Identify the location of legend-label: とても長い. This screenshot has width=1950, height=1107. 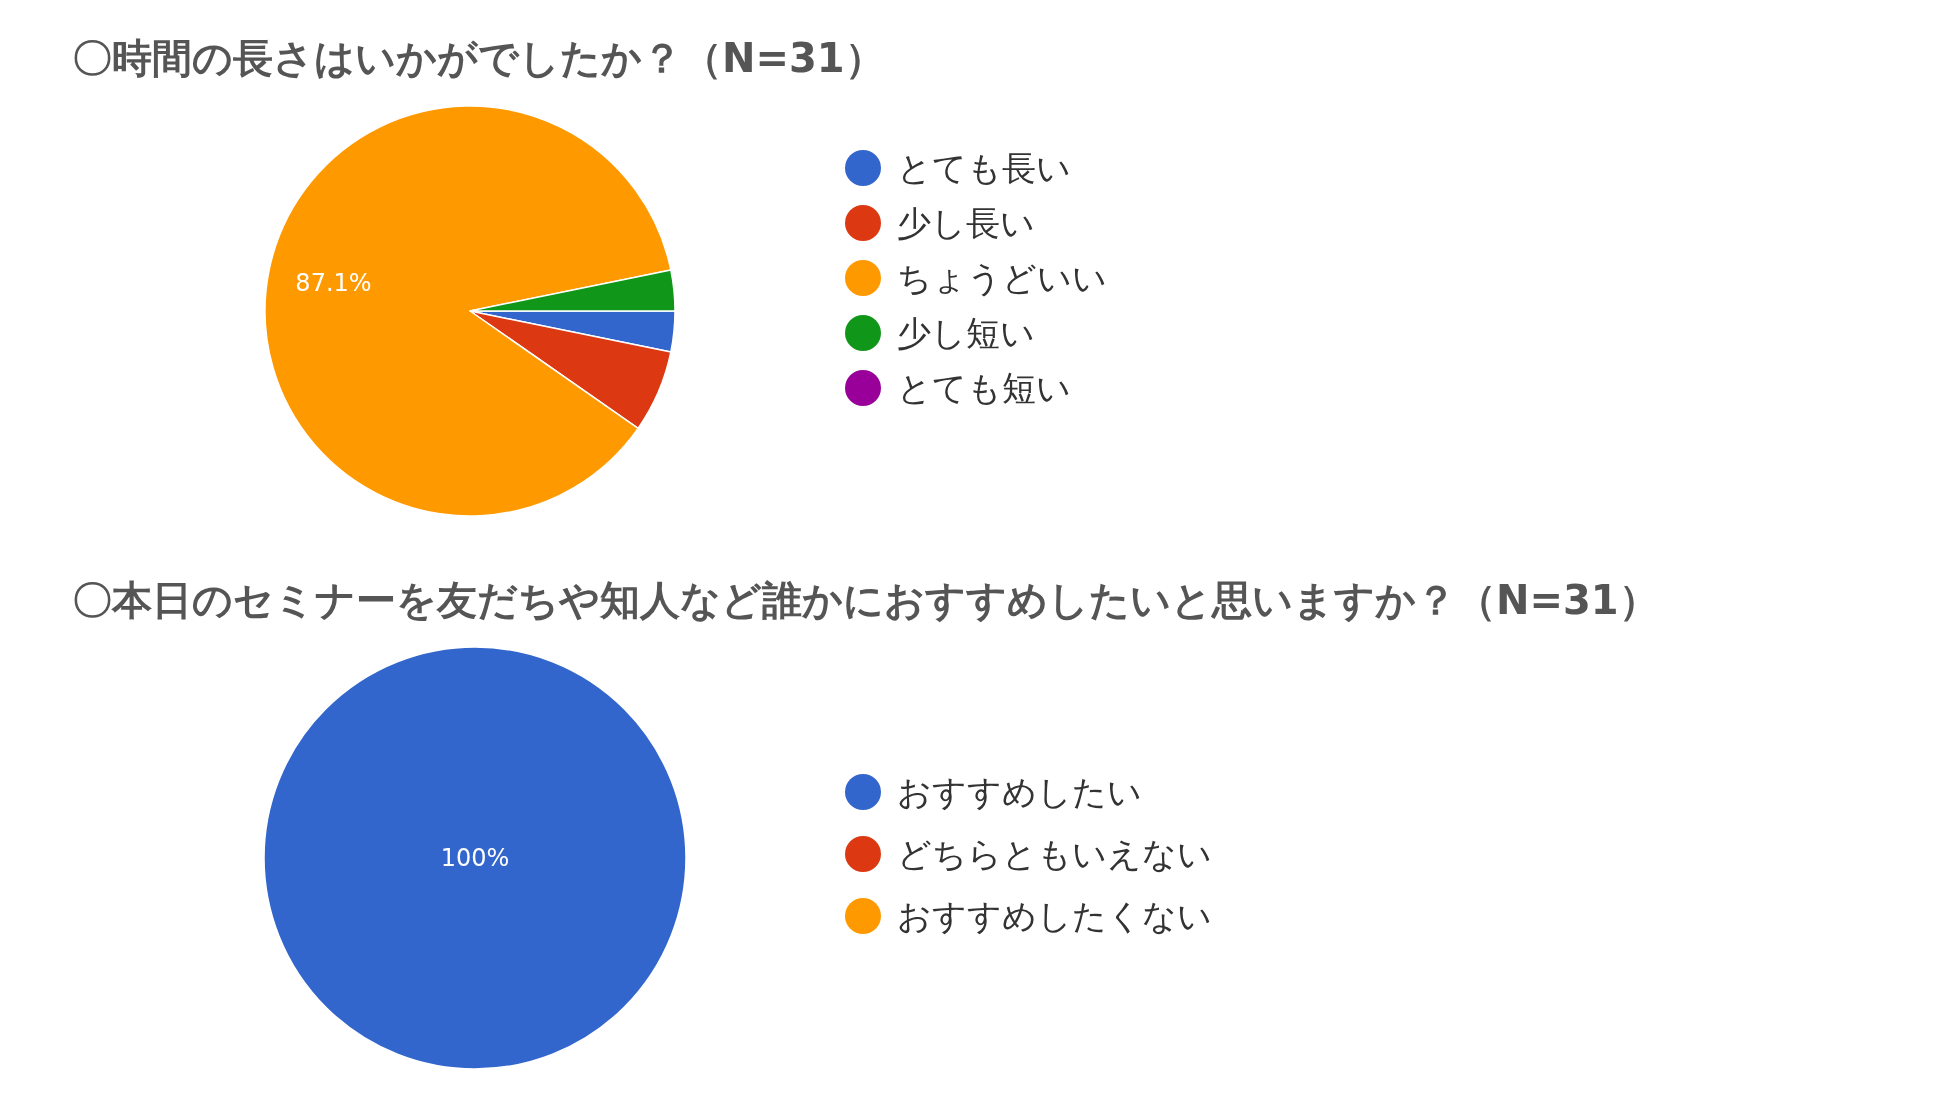
(984, 168).